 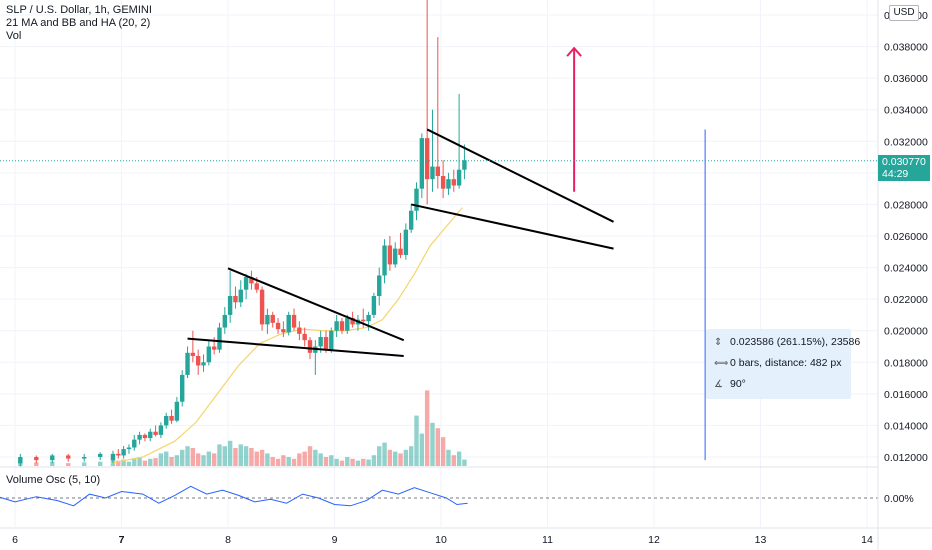 What do you see at coordinates (14, 36) in the screenshot?
I see `legend-vol: Vol` at bounding box center [14, 36].